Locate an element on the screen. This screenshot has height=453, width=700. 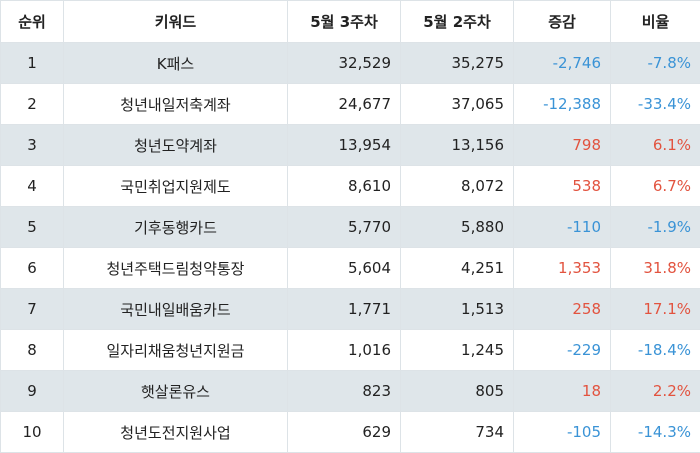
week2-count-cell: 8,072 is located at coordinates (457, 186).